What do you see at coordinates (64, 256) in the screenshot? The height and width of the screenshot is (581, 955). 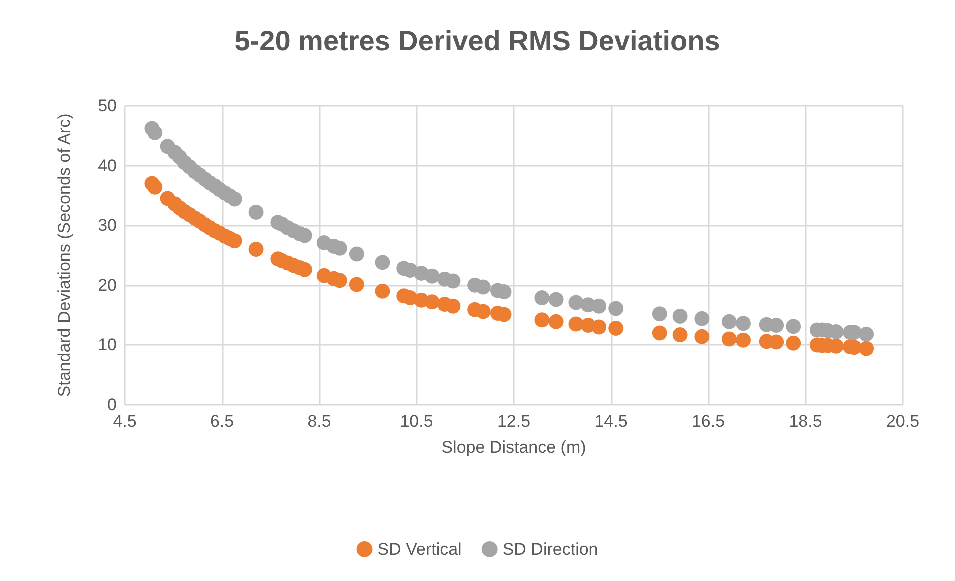 I see `y-axis-title: Standard Deviations (Seconds of Arc)` at bounding box center [64, 256].